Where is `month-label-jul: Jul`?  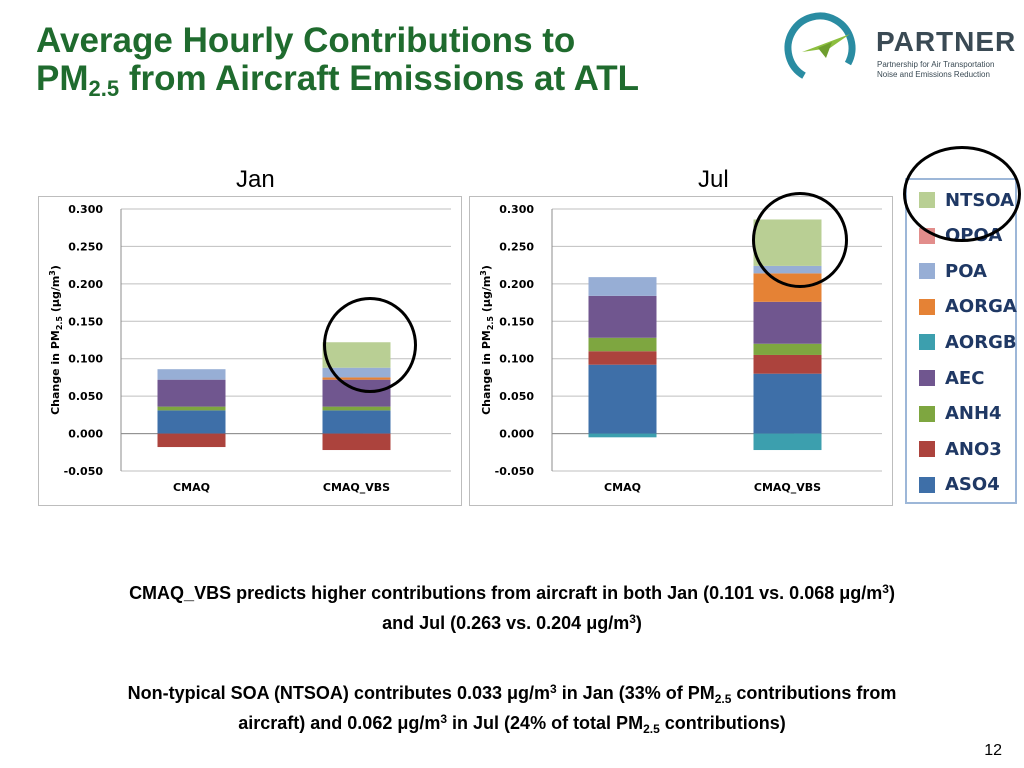
month-label-jul: Jul is located at coordinates (713, 179).